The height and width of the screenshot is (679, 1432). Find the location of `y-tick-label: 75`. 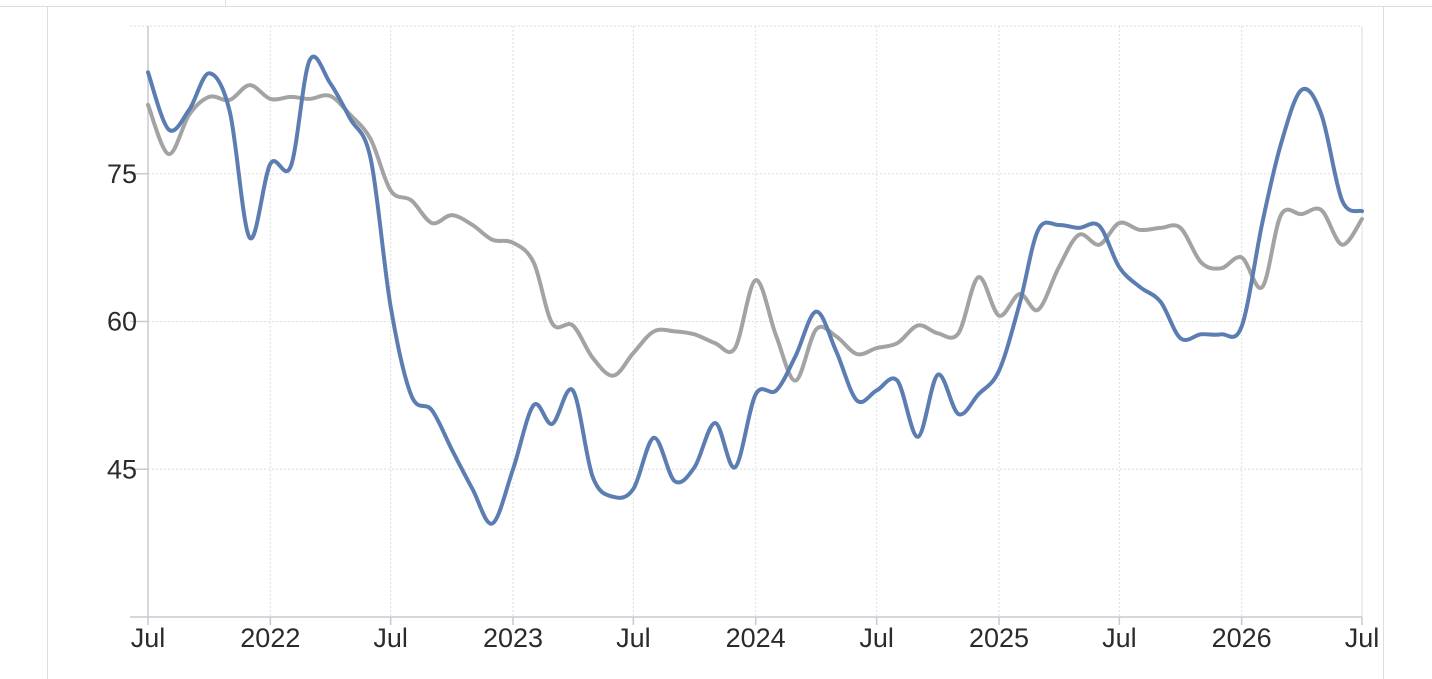

y-tick-label: 75 is located at coordinates (122, 174).